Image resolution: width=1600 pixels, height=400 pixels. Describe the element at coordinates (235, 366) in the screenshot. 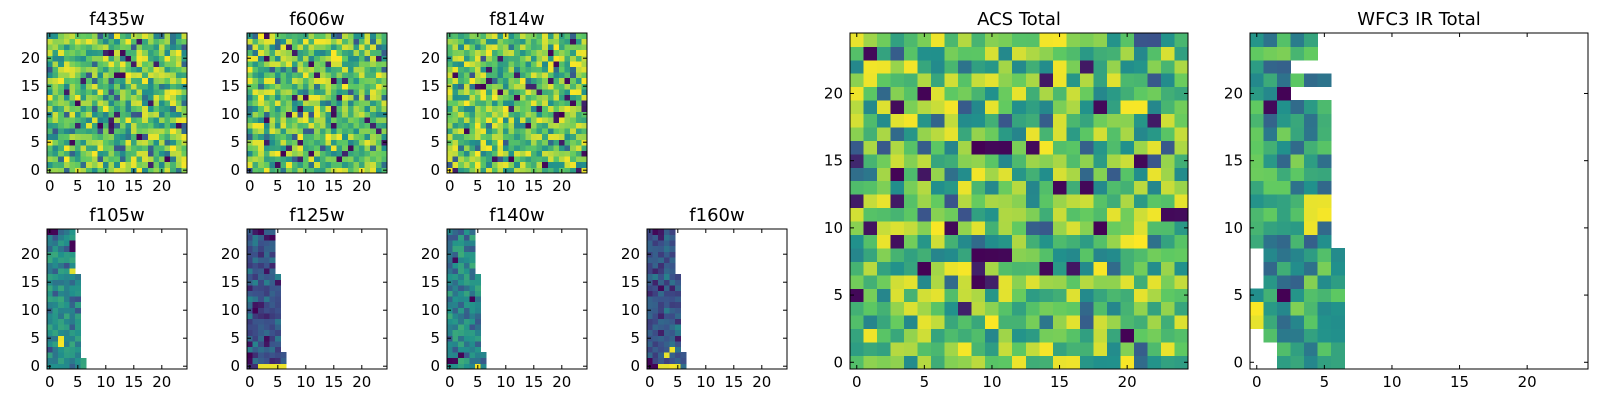

I see `y-tick-label: 0` at that location.